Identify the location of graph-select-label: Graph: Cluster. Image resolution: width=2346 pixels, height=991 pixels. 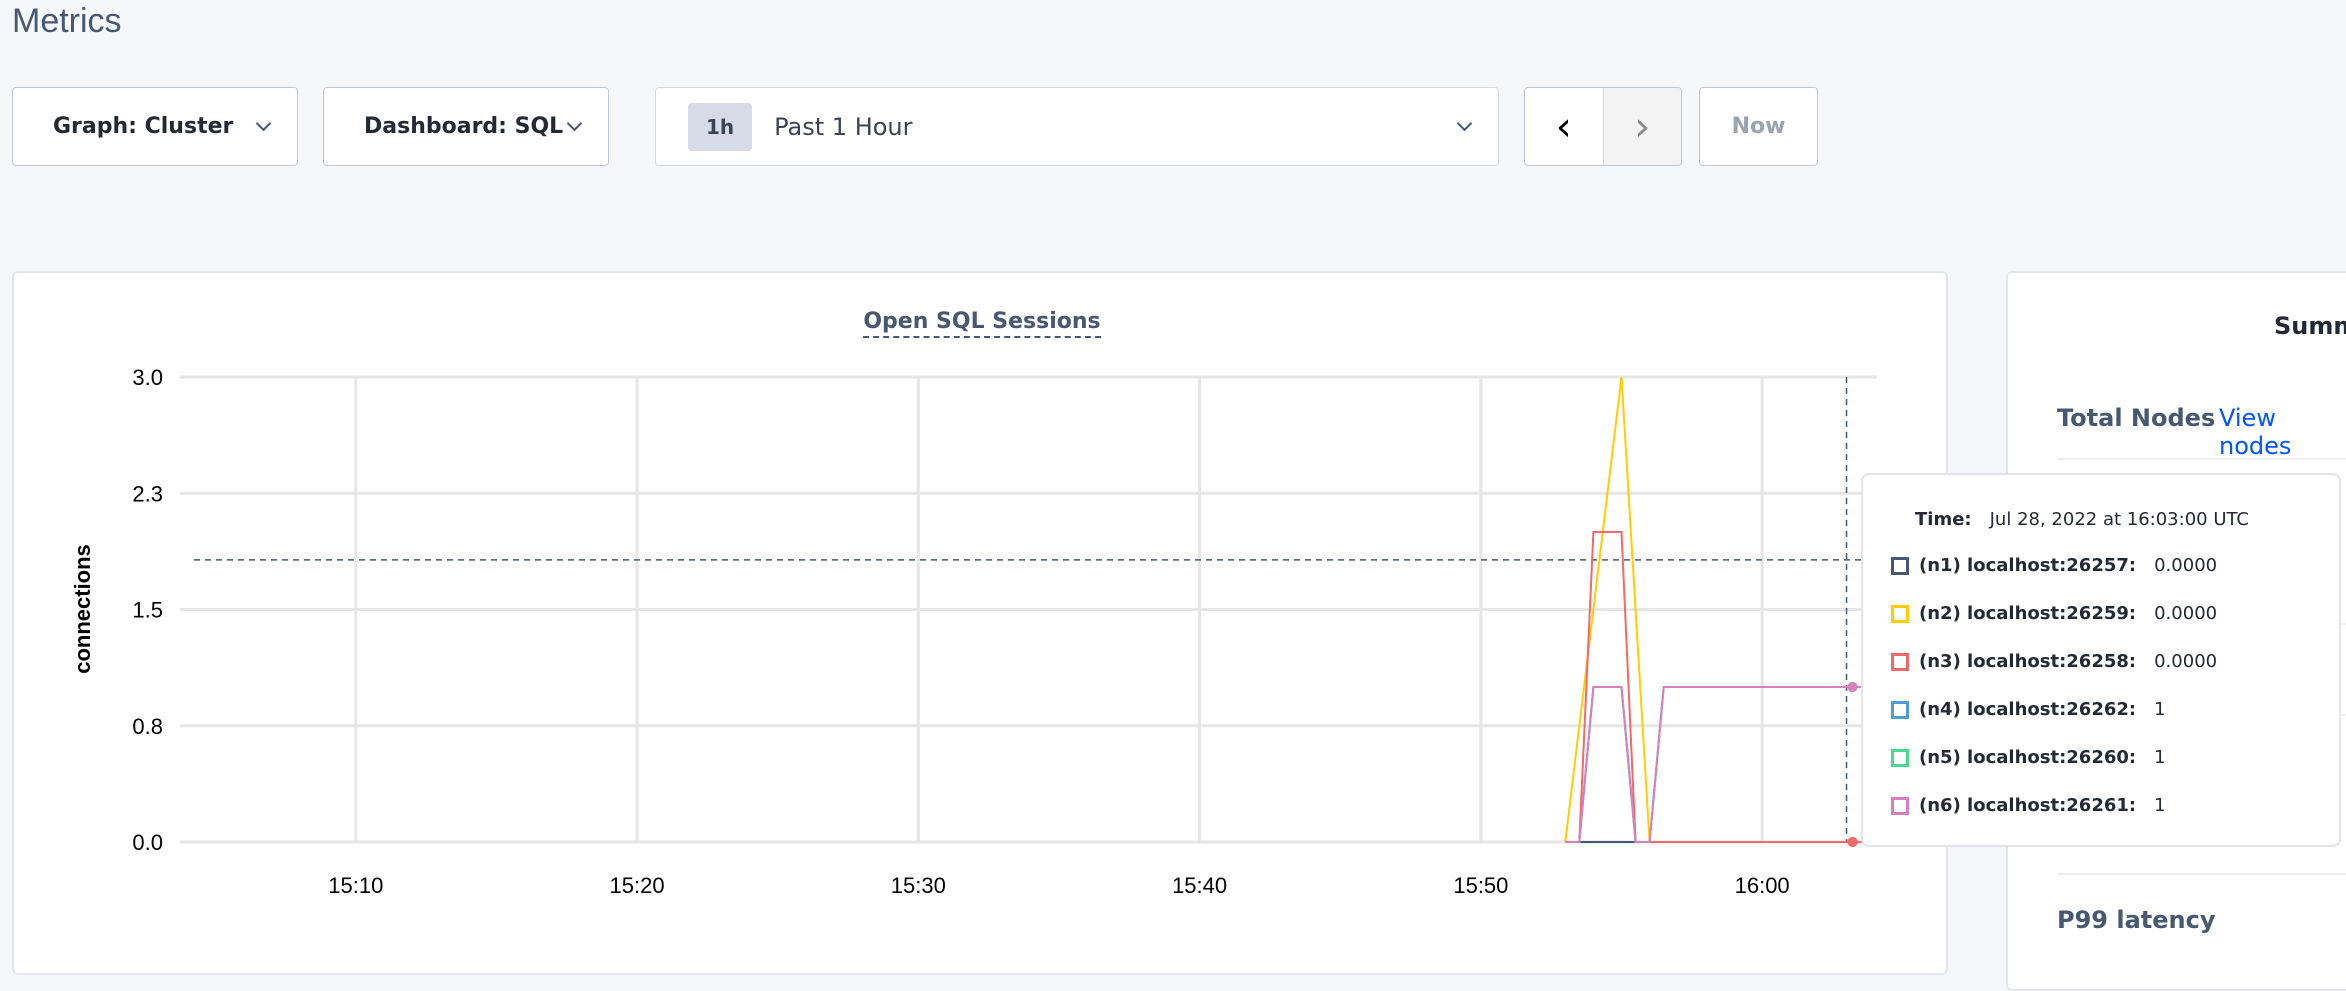
(143, 126).